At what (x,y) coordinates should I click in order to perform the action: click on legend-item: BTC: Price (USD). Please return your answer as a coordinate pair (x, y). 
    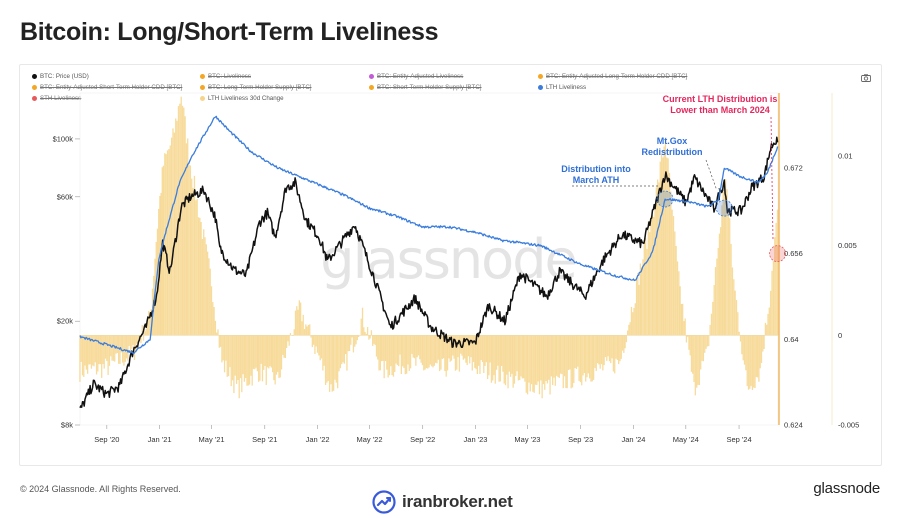
    Looking at the image, I should click on (60, 76).